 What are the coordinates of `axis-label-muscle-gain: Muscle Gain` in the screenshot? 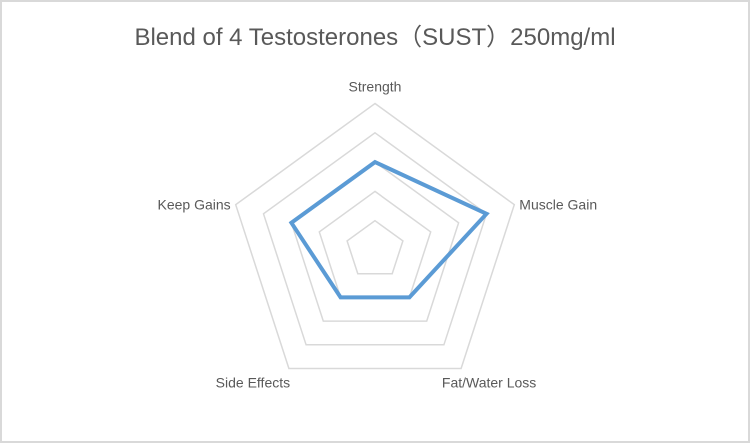 It's located at (558, 205).